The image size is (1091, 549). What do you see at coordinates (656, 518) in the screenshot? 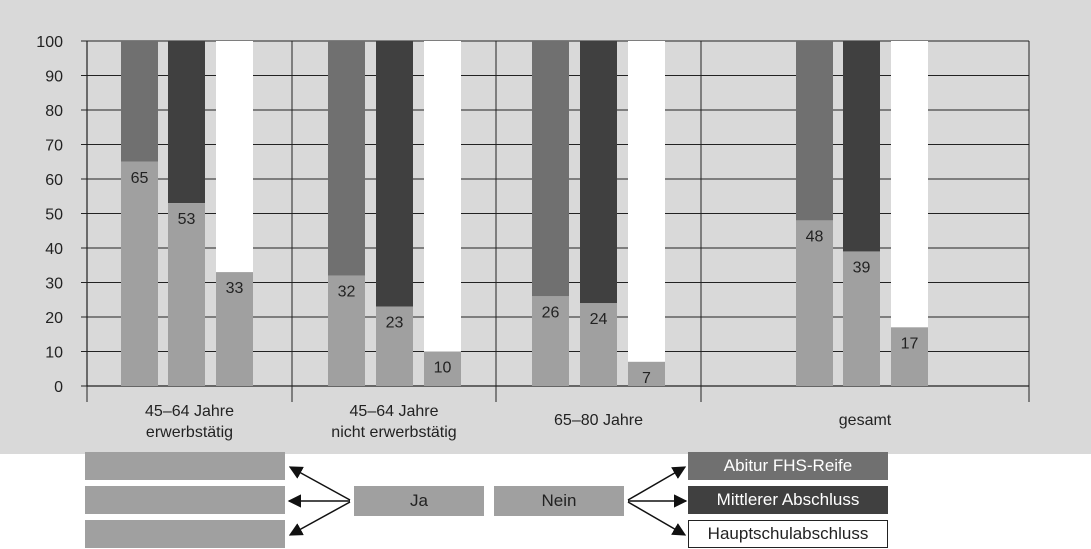
I see `arrow-nein-bottom` at bounding box center [656, 518].